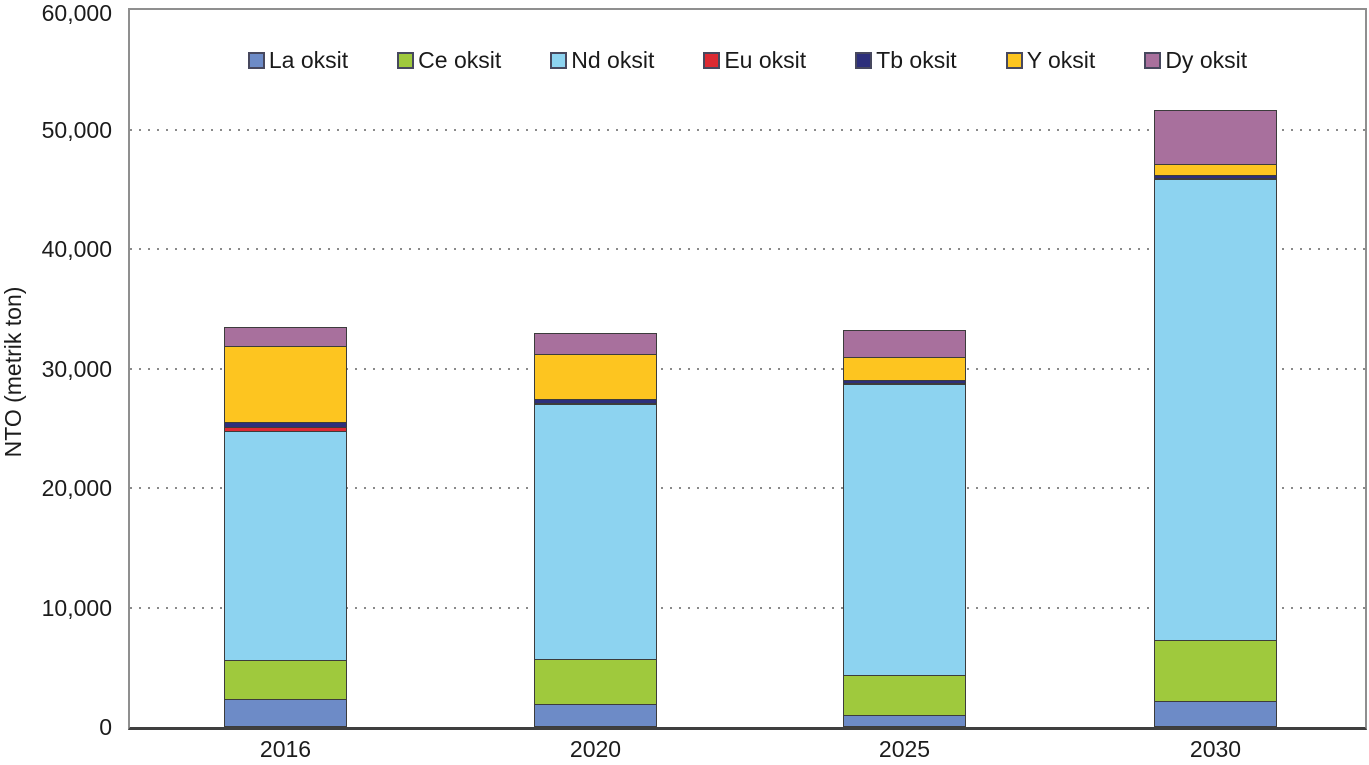 This screenshot has height=765, width=1369. Describe the element at coordinates (1206, 60) in the screenshot. I see `legend-label: Dy oksit` at that location.